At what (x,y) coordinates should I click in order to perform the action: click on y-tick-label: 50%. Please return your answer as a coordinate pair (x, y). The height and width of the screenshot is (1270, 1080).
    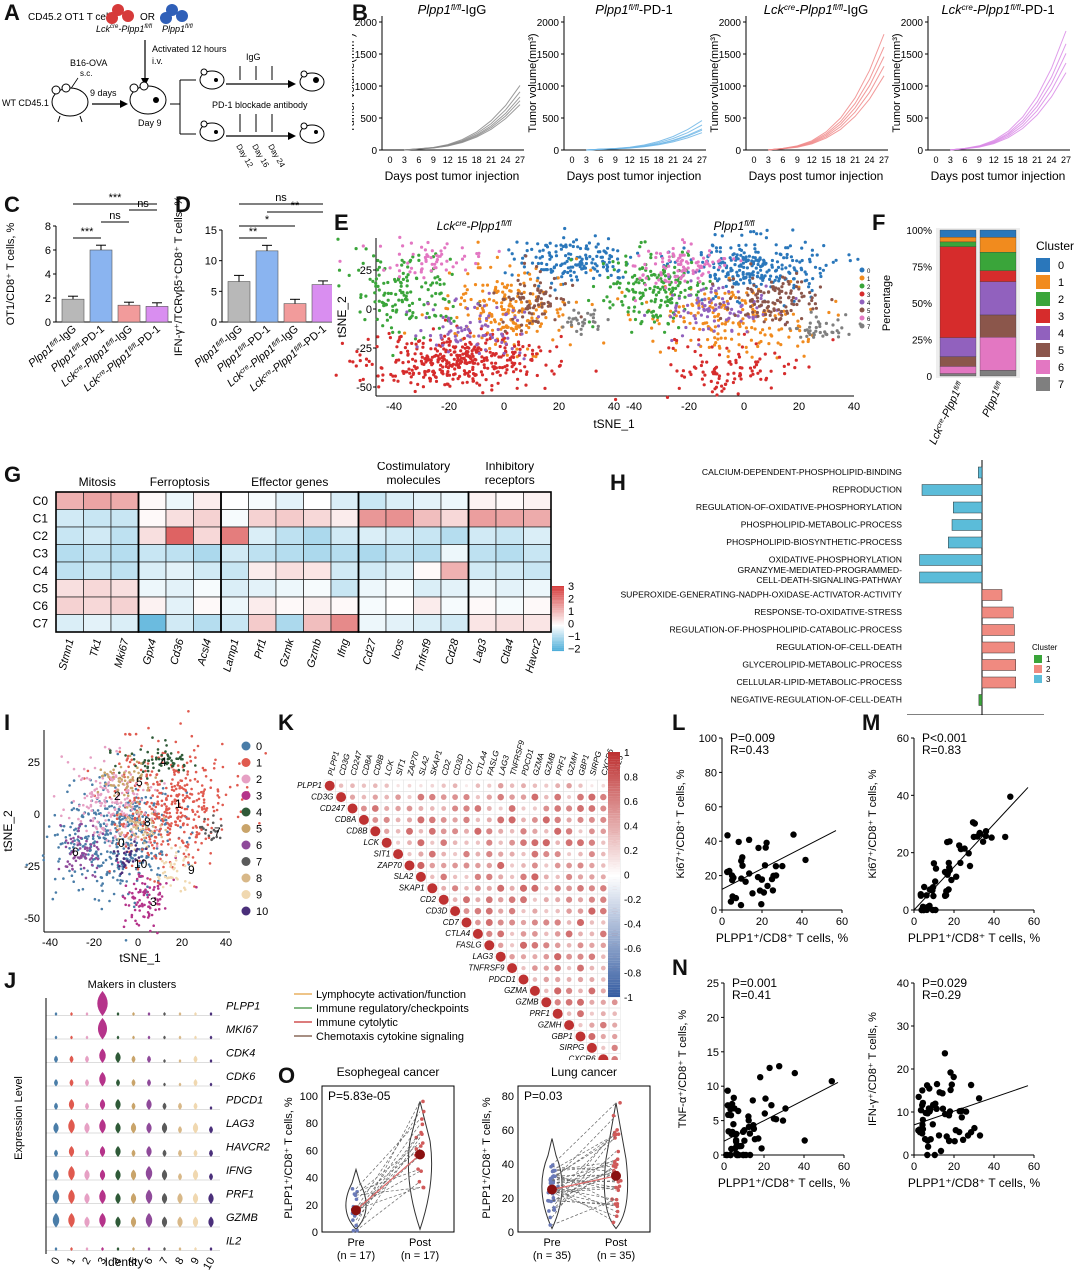
    Looking at the image, I should click on (922, 304).